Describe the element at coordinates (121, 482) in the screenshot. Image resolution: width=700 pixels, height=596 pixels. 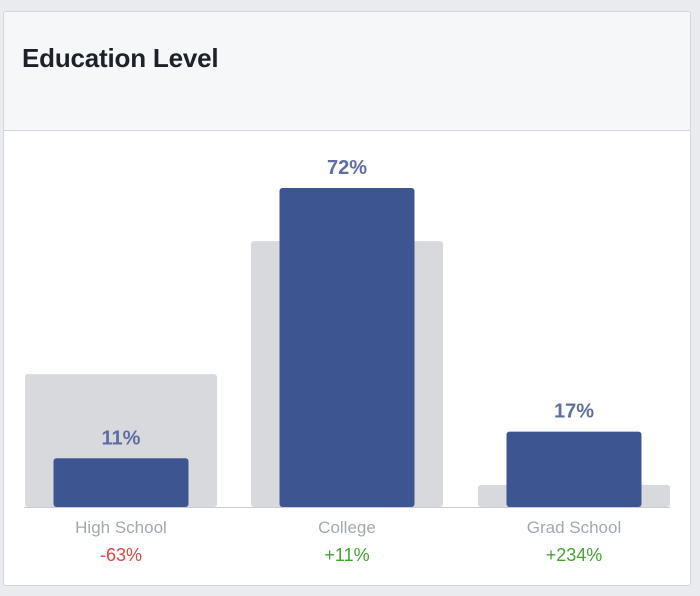
I see `value-bar-high-school` at that location.